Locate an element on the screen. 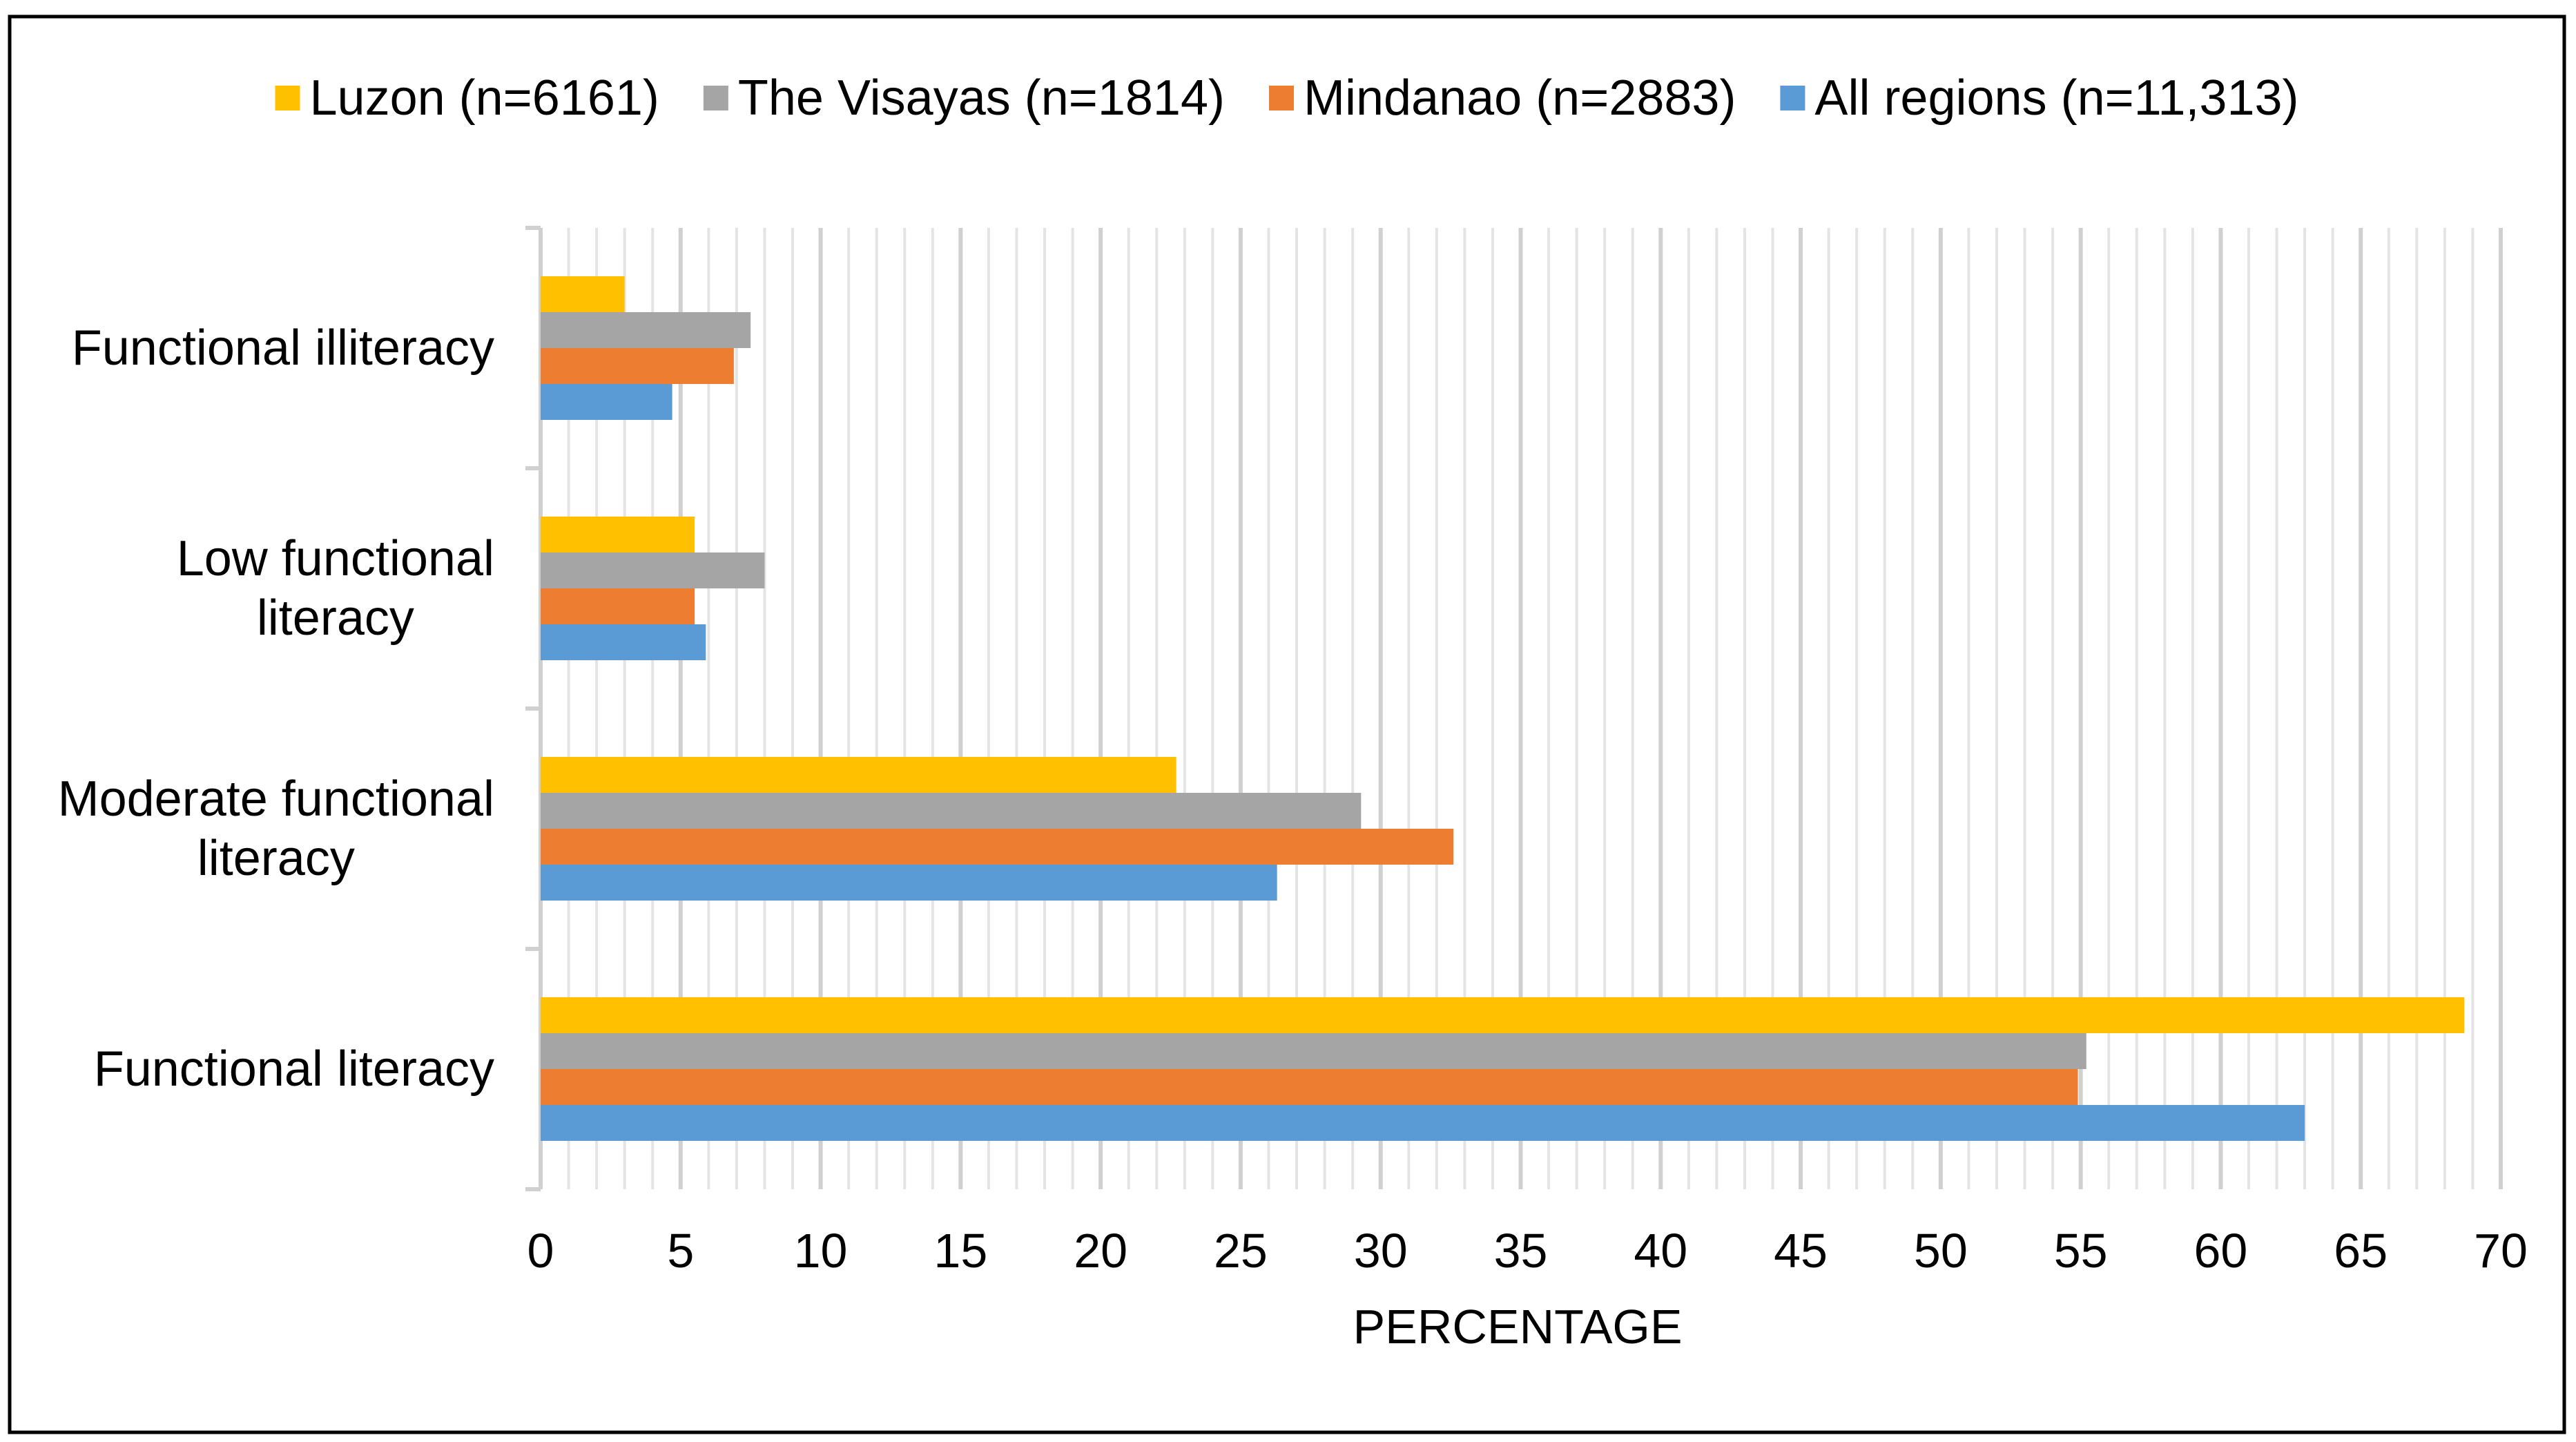 The height and width of the screenshot is (1442, 2576). bar-group-low-functional-literacy is located at coordinates (653, 589).